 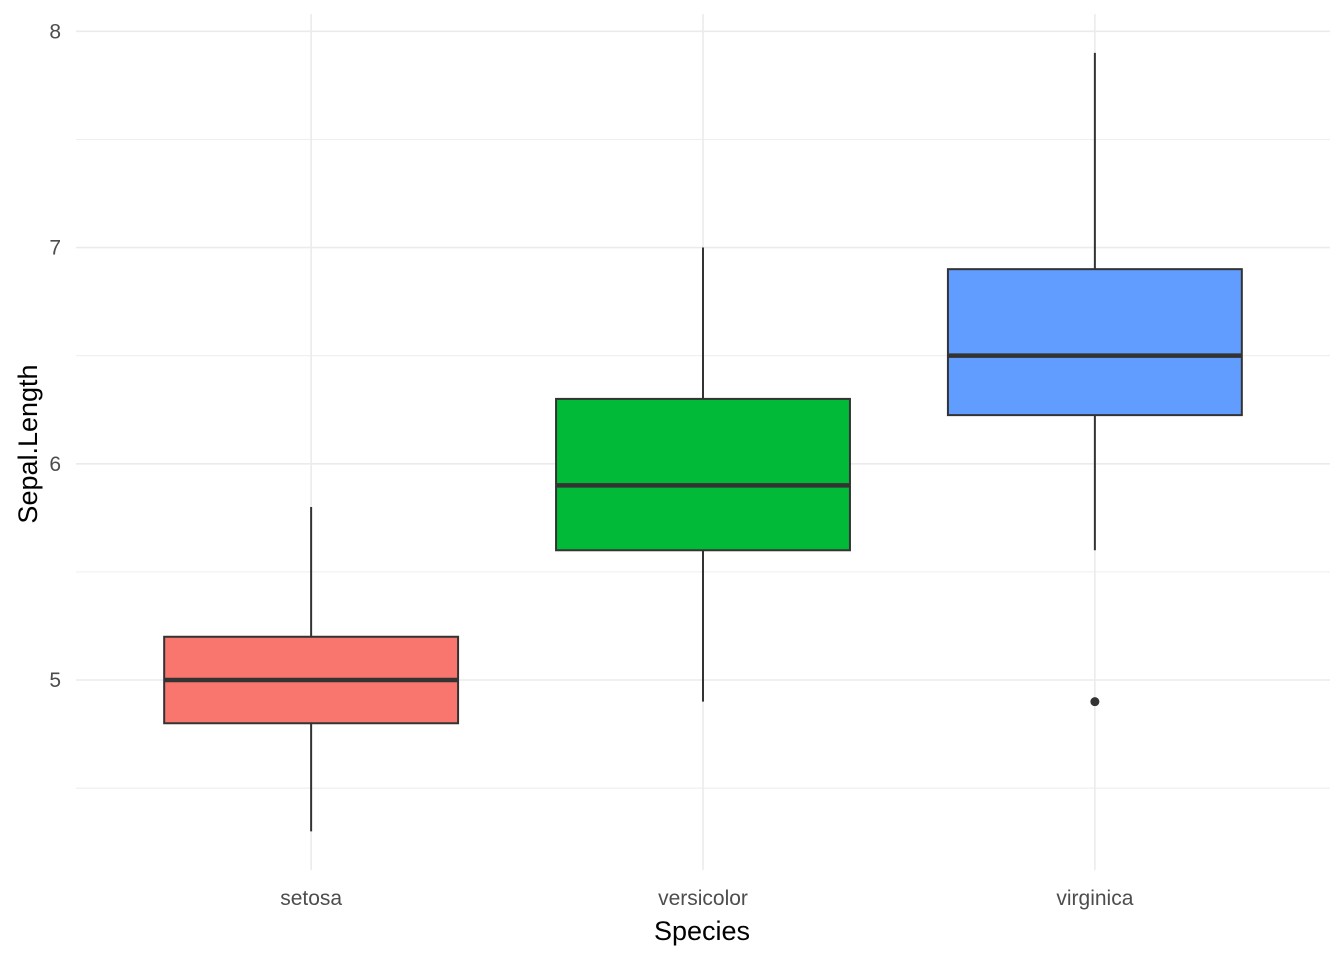 What do you see at coordinates (311, 669) in the screenshot?
I see `box-setosa` at bounding box center [311, 669].